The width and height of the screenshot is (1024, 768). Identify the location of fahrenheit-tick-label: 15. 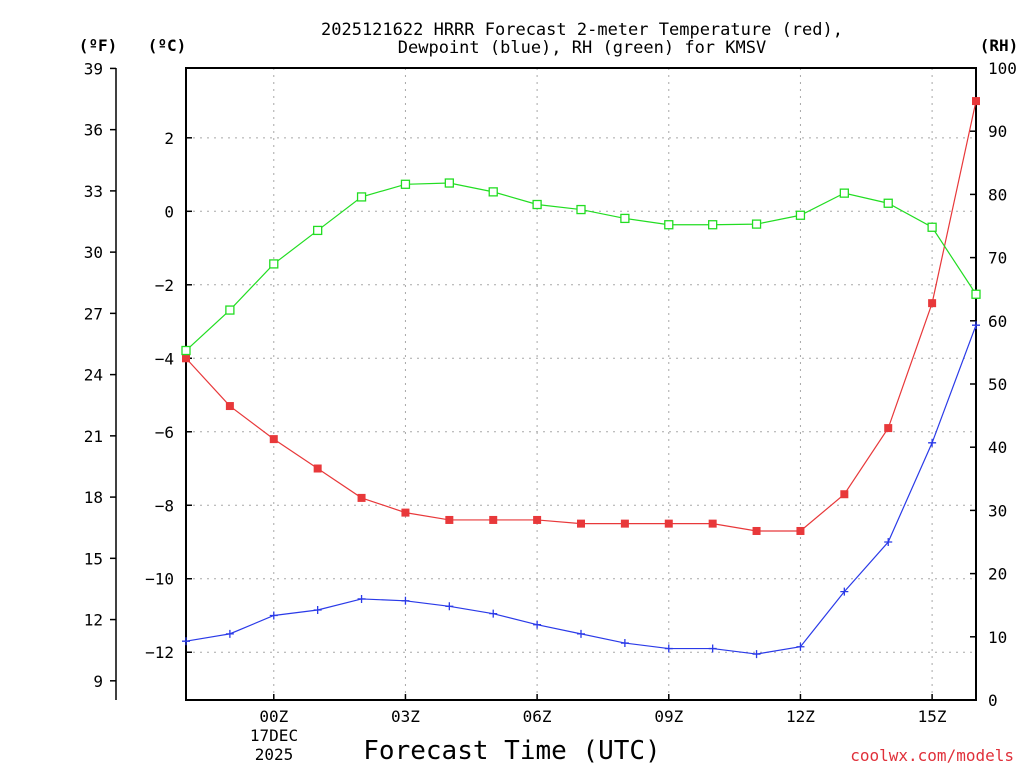
(93, 558).